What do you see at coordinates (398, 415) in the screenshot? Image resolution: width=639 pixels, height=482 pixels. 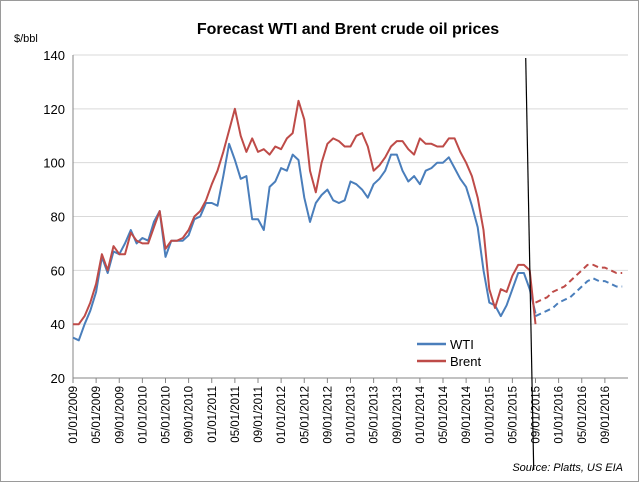 I see `x-tick-label: 09/01/2013` at bounding box center [398, 415].